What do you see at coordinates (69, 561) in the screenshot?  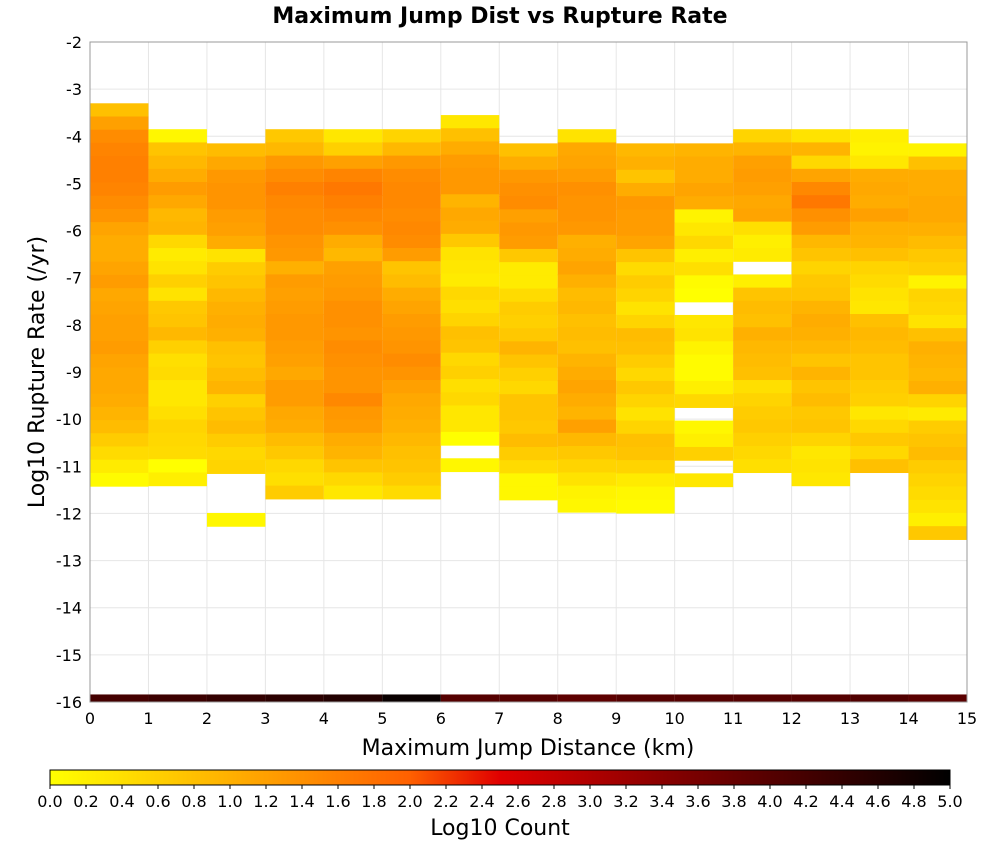 I see `y-tick-label: -13` at bounding box center [69, 561].